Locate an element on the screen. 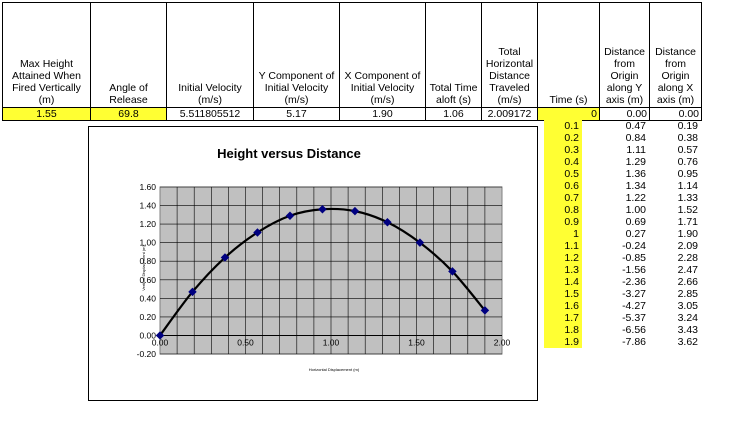 Image resolution: width=733 pixels, height=424 pixels. header-total-distance: Total Horizontal Distance Traveled (m/s) is located at coordinates (509, 55).